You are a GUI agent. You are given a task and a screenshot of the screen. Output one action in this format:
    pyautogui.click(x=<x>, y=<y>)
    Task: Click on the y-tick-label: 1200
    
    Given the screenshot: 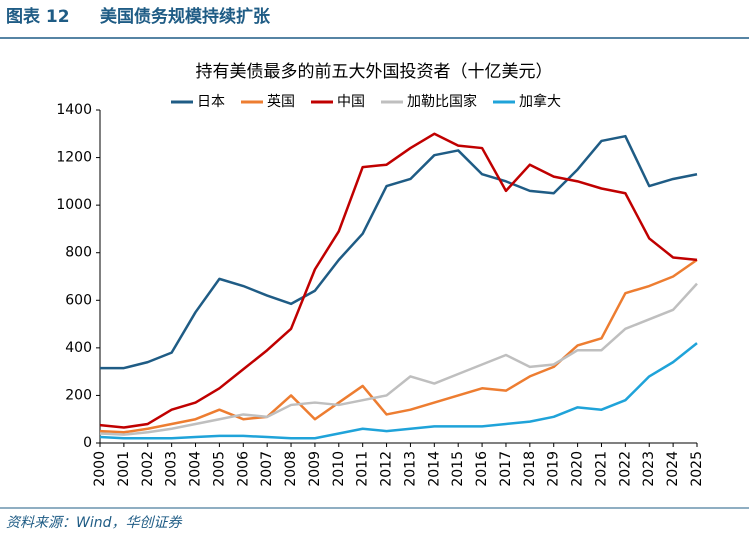 What is the action you would take?
    pyautogui.click(x=74, y=158)
    